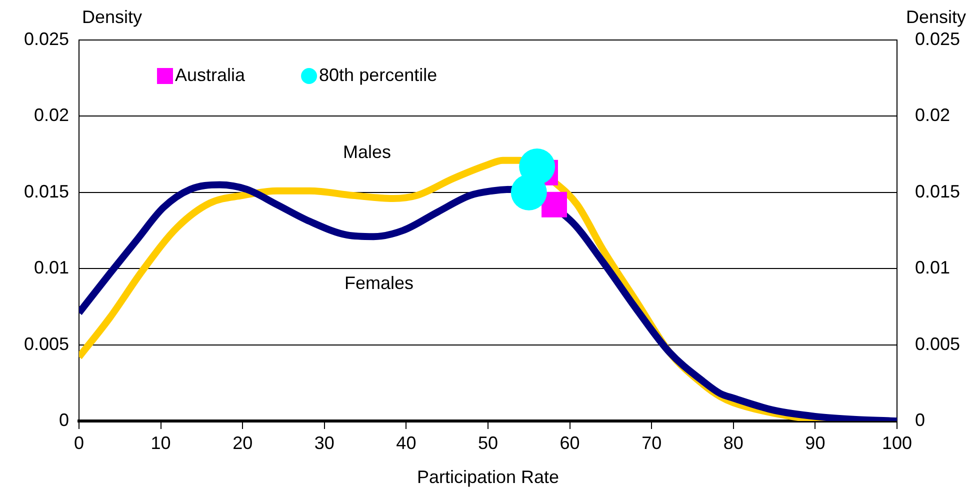 Image resolution: width=970 pixels, height=493 pixels. What do you see at coordinates (379, 282) in the screenshot?
I see `annotation: Females` at bounding box center [379, 282].